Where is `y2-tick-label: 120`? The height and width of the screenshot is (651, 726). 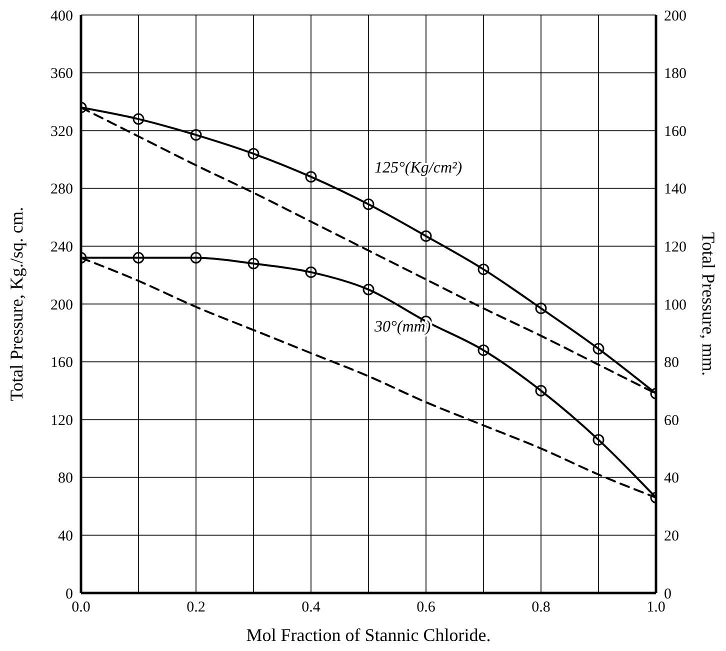 y2-tick-label: 120 is located at coordinates (675, 248).